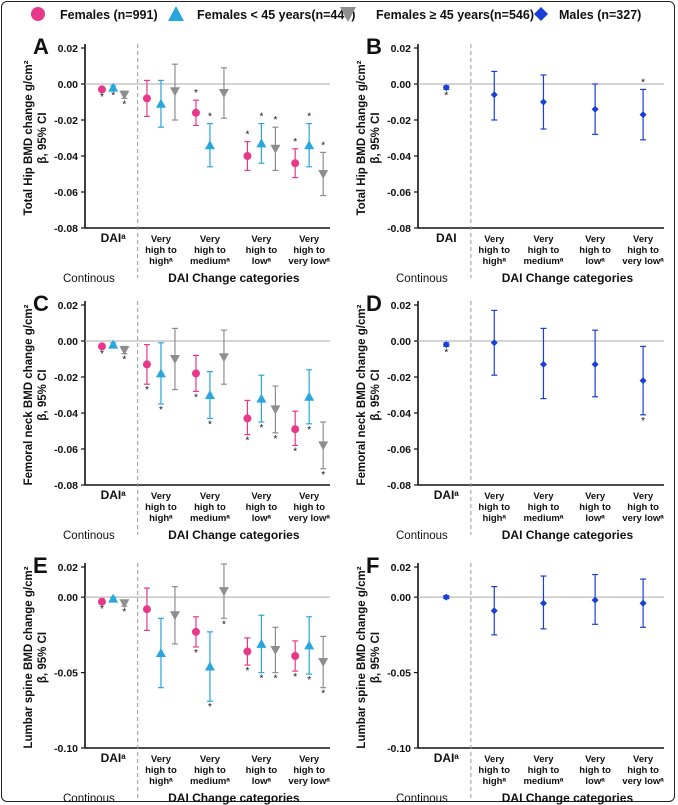  I want to click on legend-label-m: Males (n=327), so click(600, 15).